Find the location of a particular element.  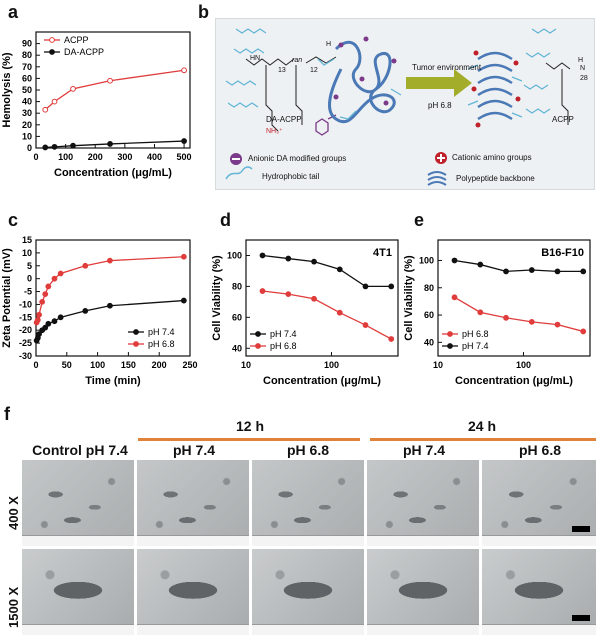

col-header-24h-ph68: pH 6.8 is located at coordinates (539, 450).